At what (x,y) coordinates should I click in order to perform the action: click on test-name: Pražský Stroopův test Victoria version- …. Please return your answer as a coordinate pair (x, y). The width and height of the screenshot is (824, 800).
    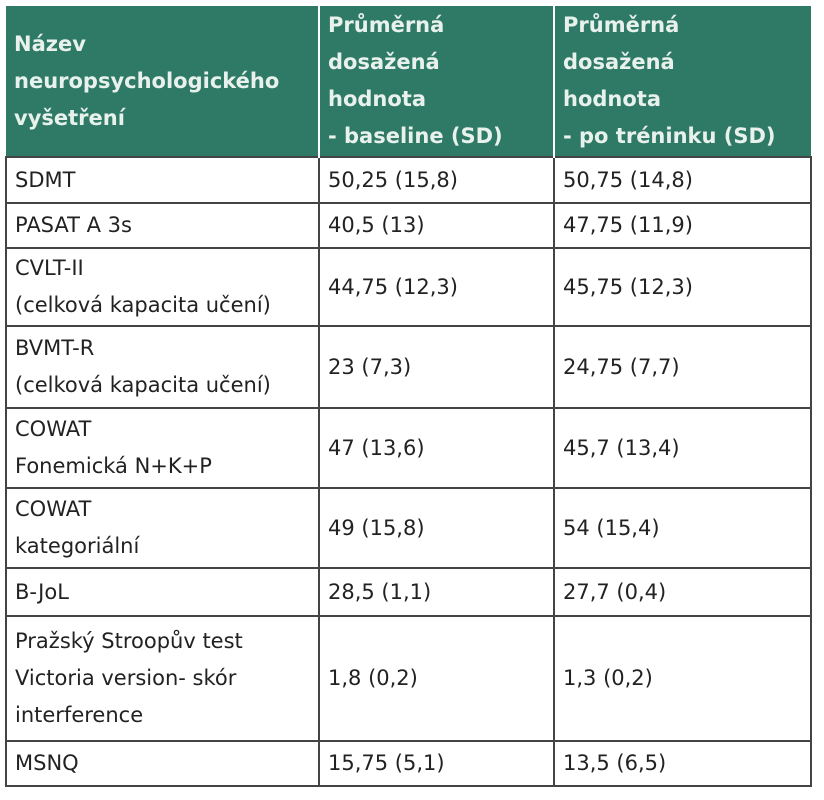
    Looking at the image, I should click on (162, 678).